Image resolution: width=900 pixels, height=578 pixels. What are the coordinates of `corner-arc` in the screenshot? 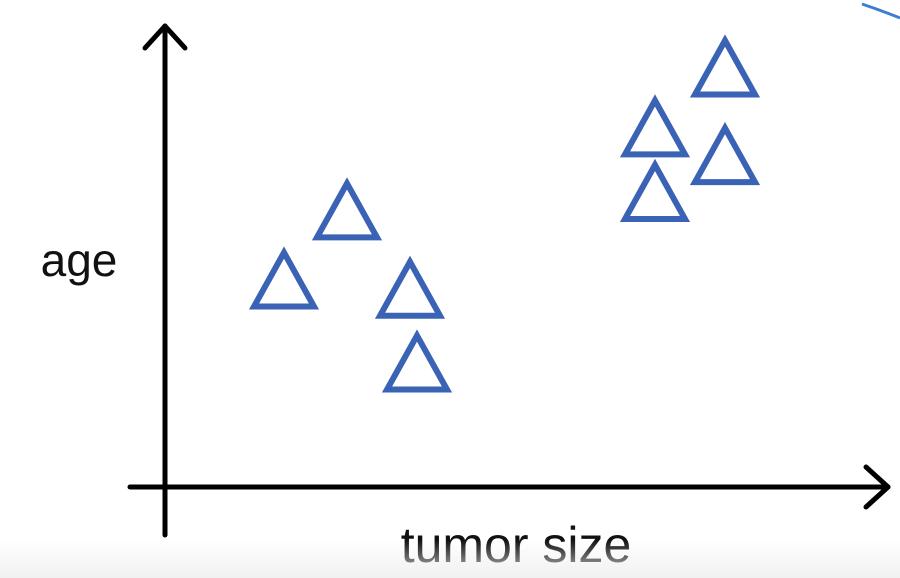 It's located at (880, 11).